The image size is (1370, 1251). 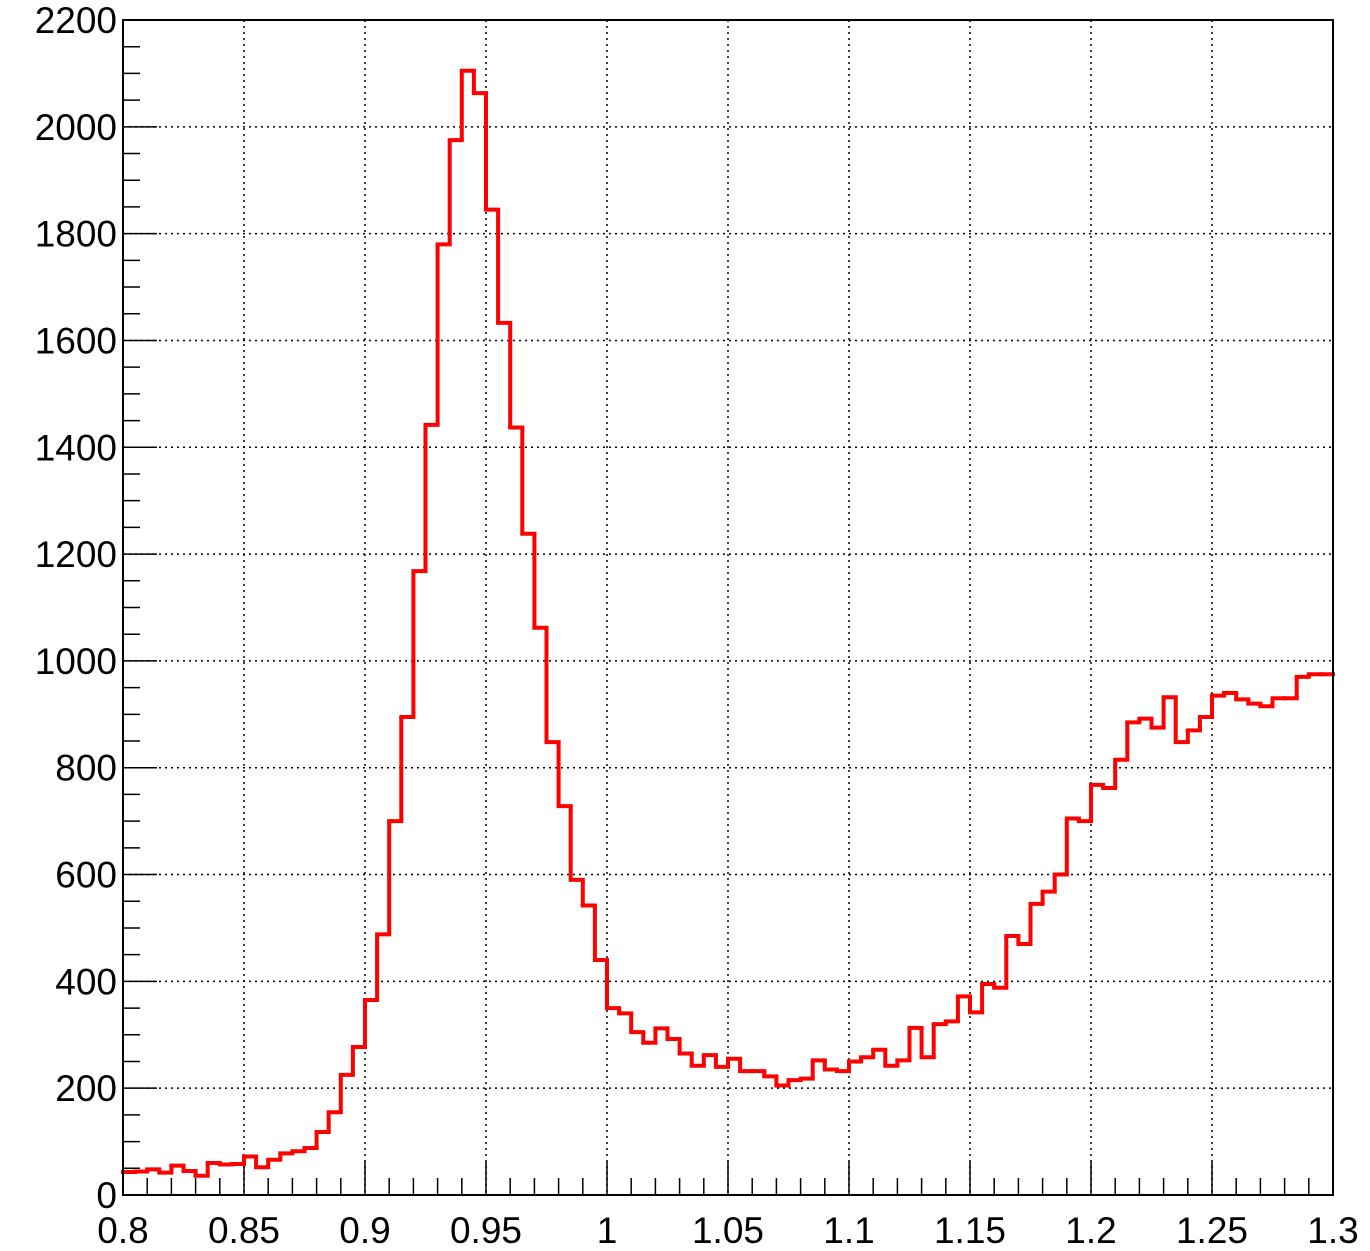 I want to click on y-tick-label: 1400, so click(x=76, y=447).